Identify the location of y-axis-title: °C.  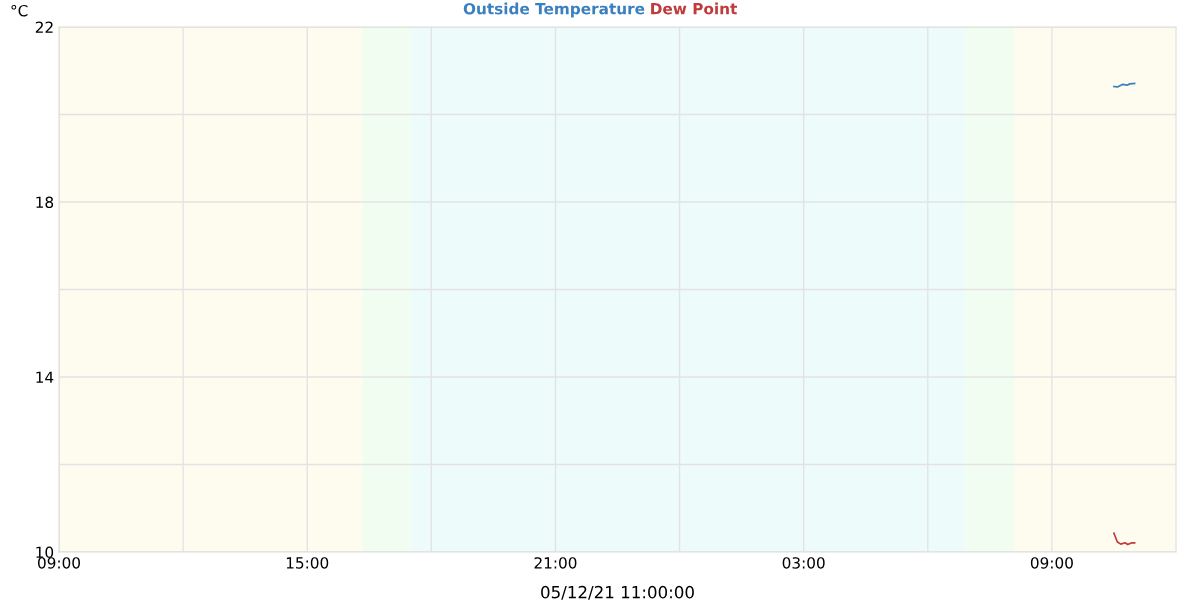
(19, 10).